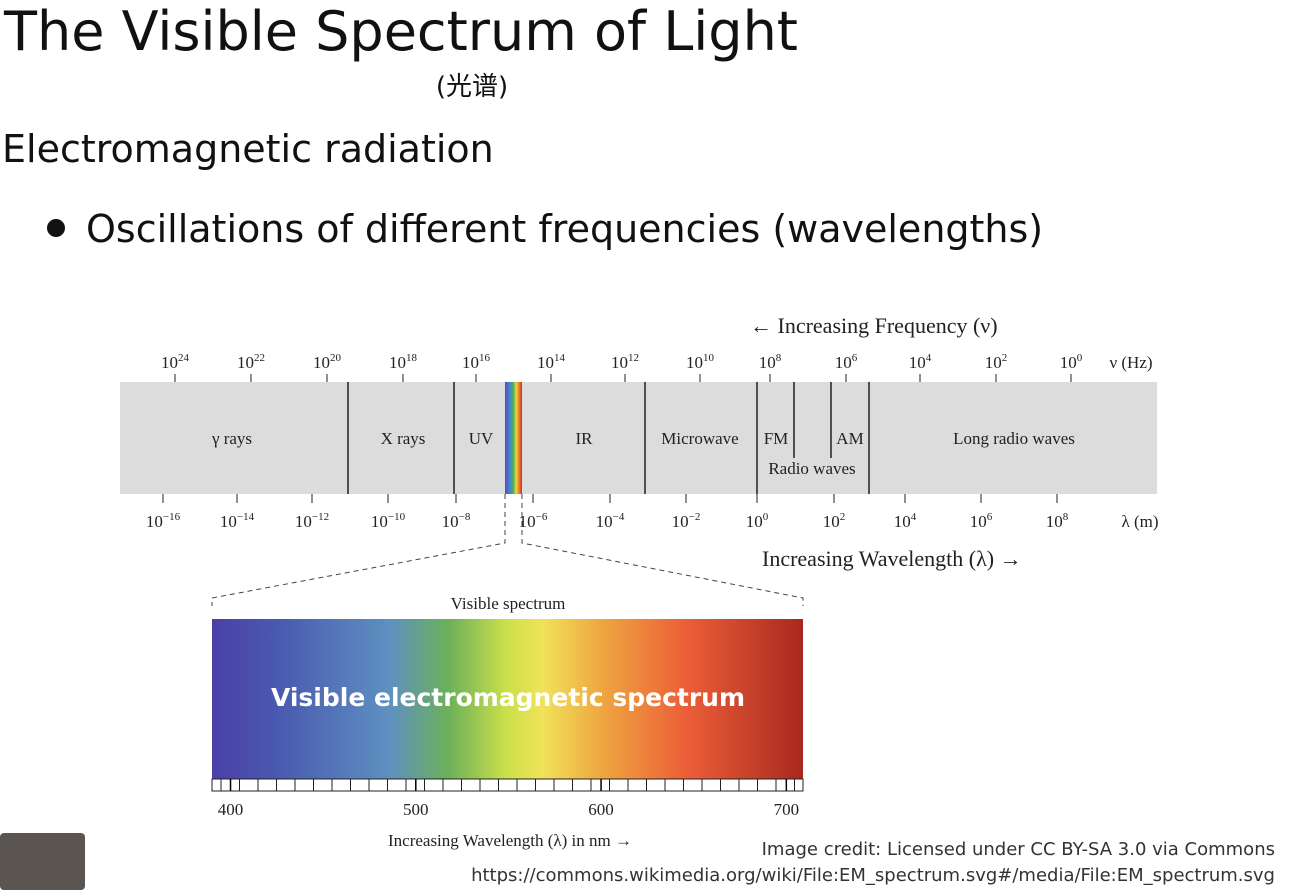 This screenshot has width=1295, height=890. I want to click on subtitle: (光谱), so click(472, 87).